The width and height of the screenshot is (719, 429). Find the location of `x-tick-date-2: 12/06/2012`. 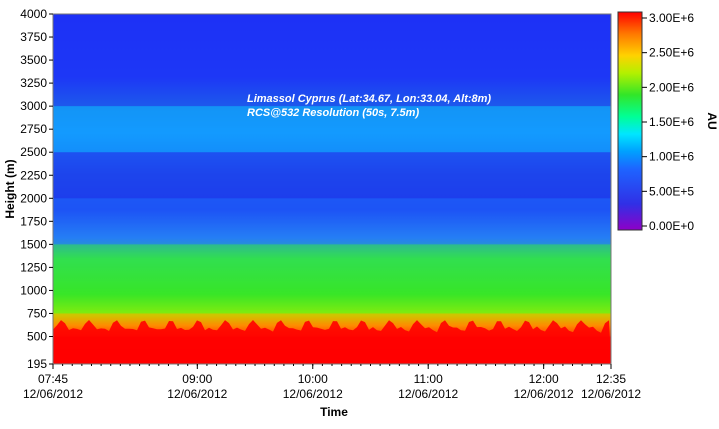

x-tick-date-2: 12/06/2012 is located at coordinates (313, 394).